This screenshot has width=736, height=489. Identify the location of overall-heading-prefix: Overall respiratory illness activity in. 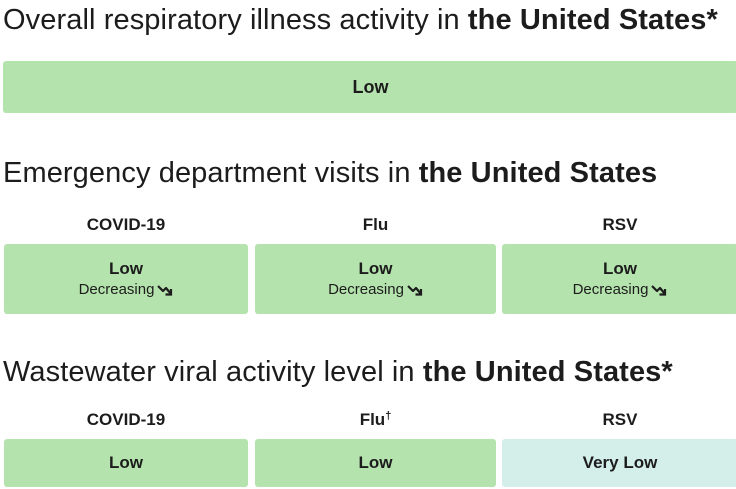
(235, 20).